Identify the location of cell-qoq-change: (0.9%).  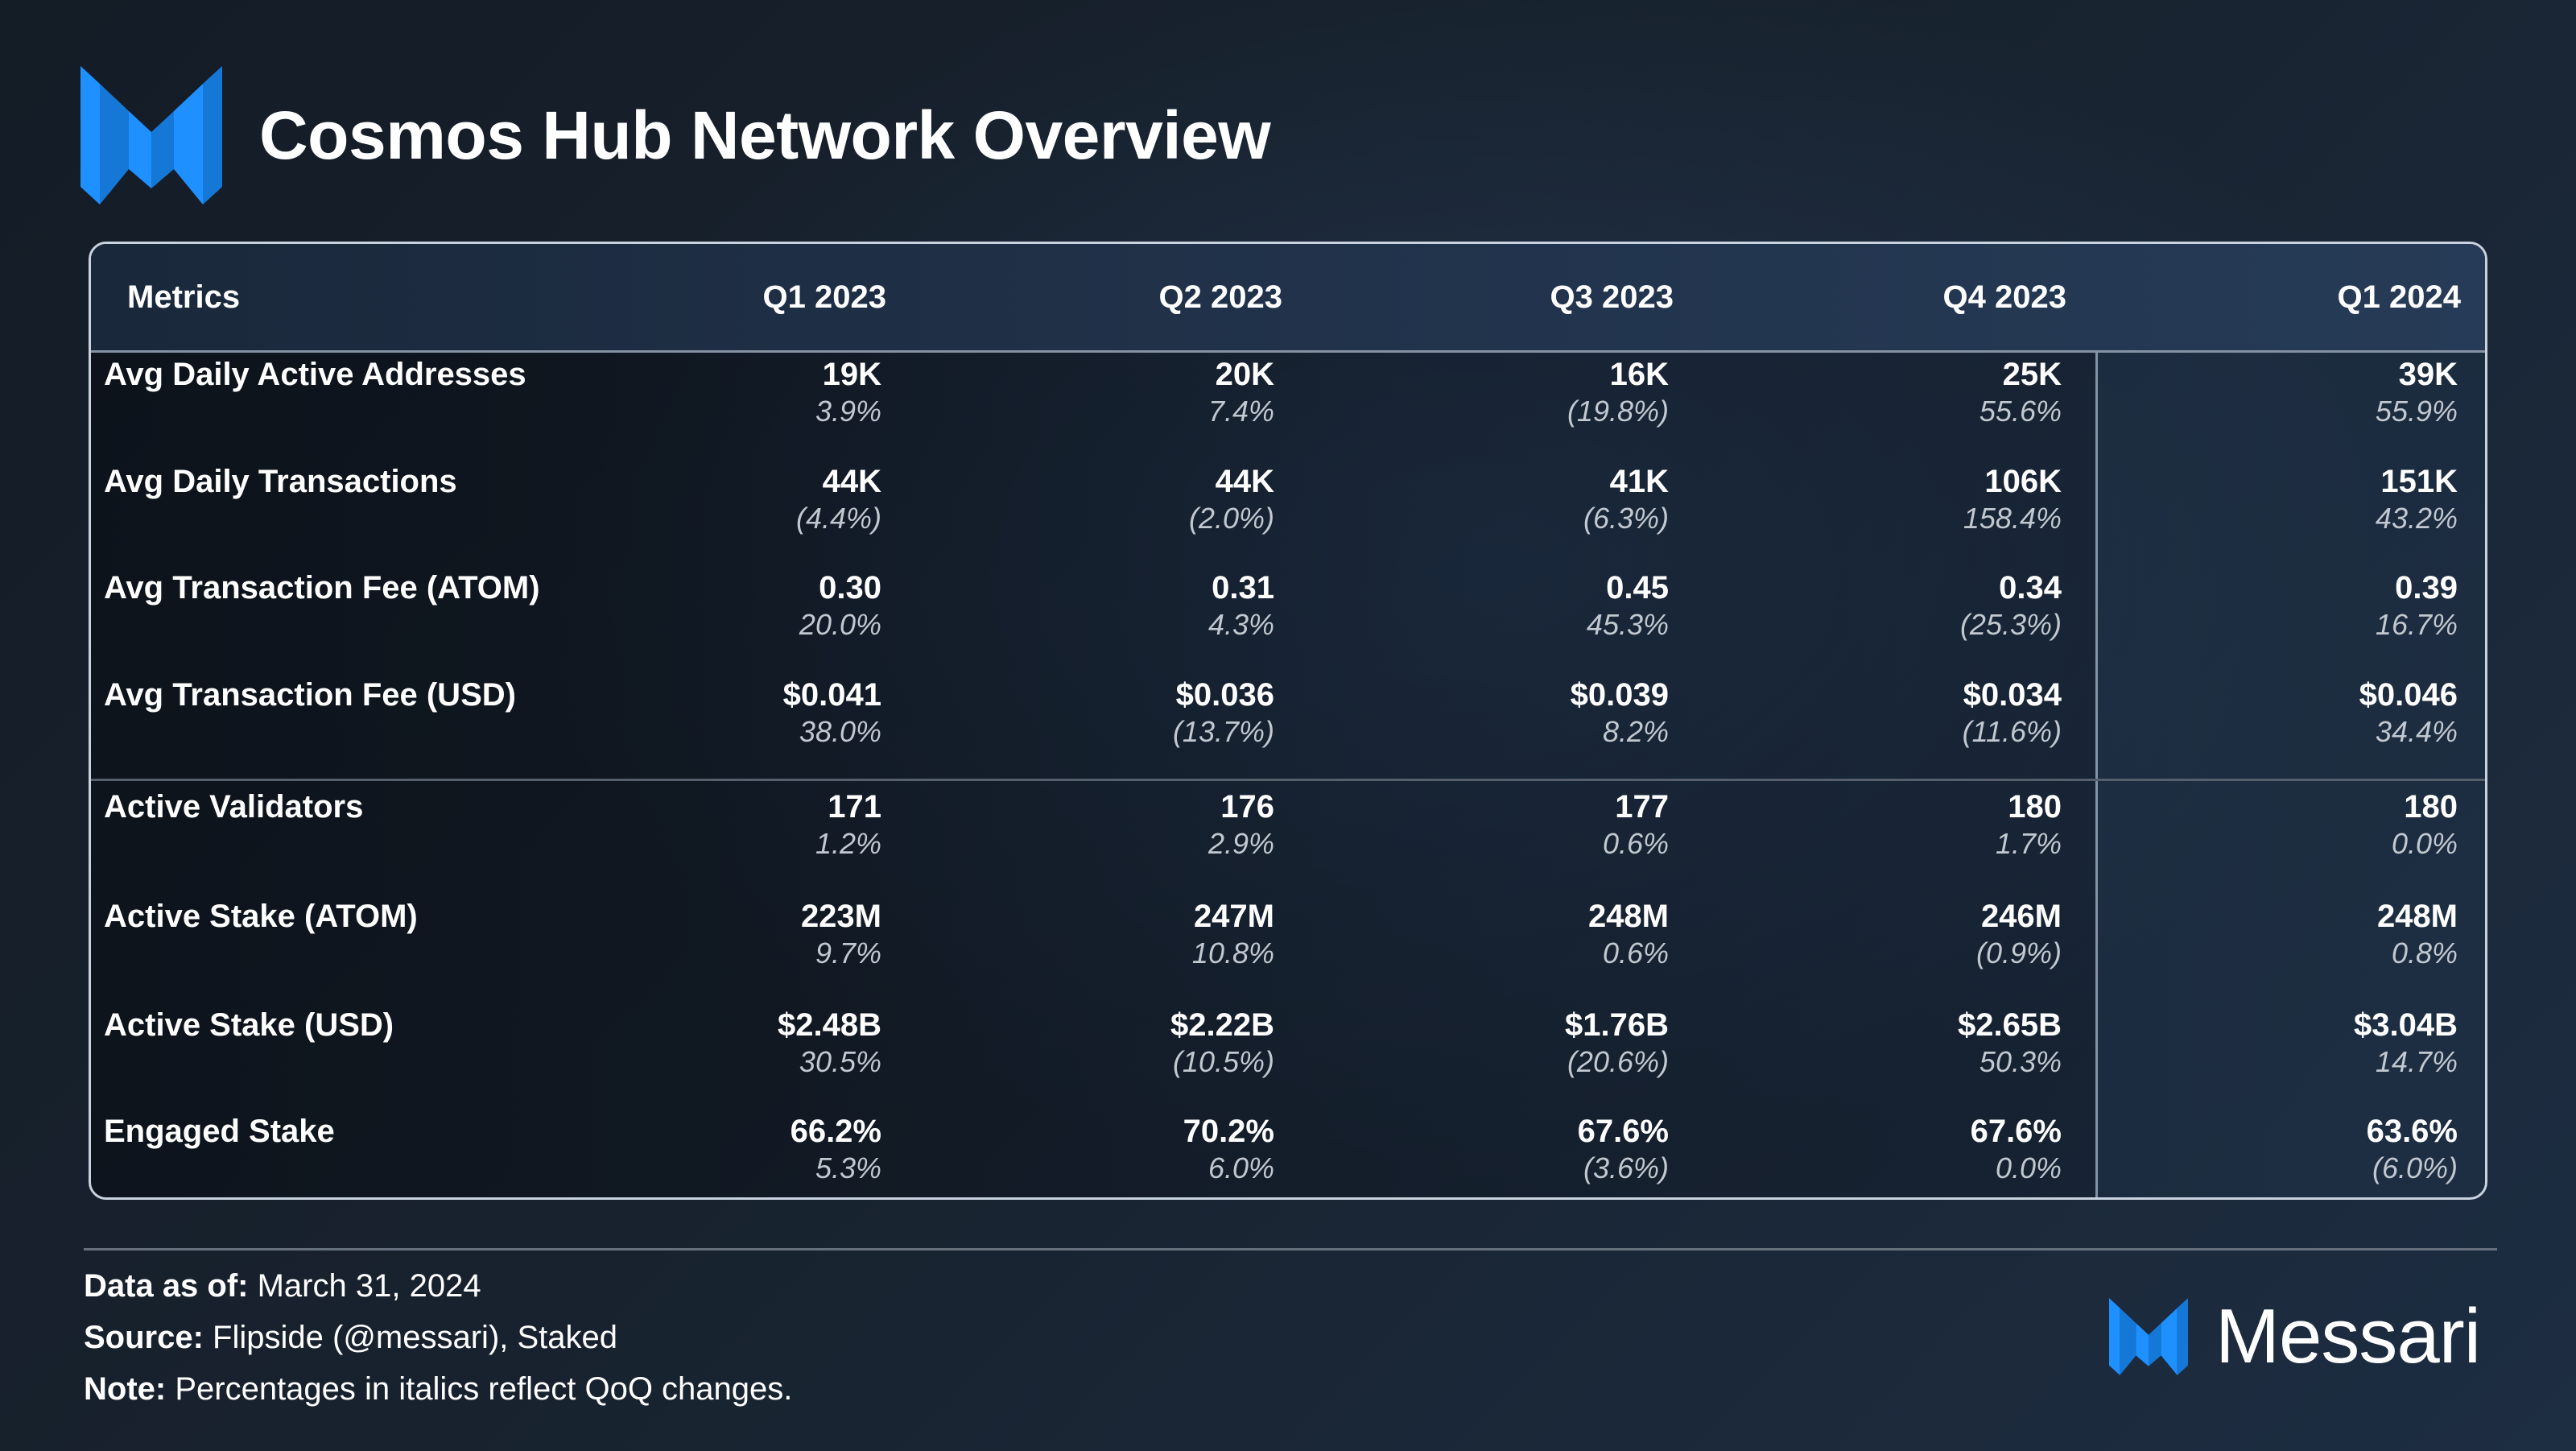
(2018, 953).